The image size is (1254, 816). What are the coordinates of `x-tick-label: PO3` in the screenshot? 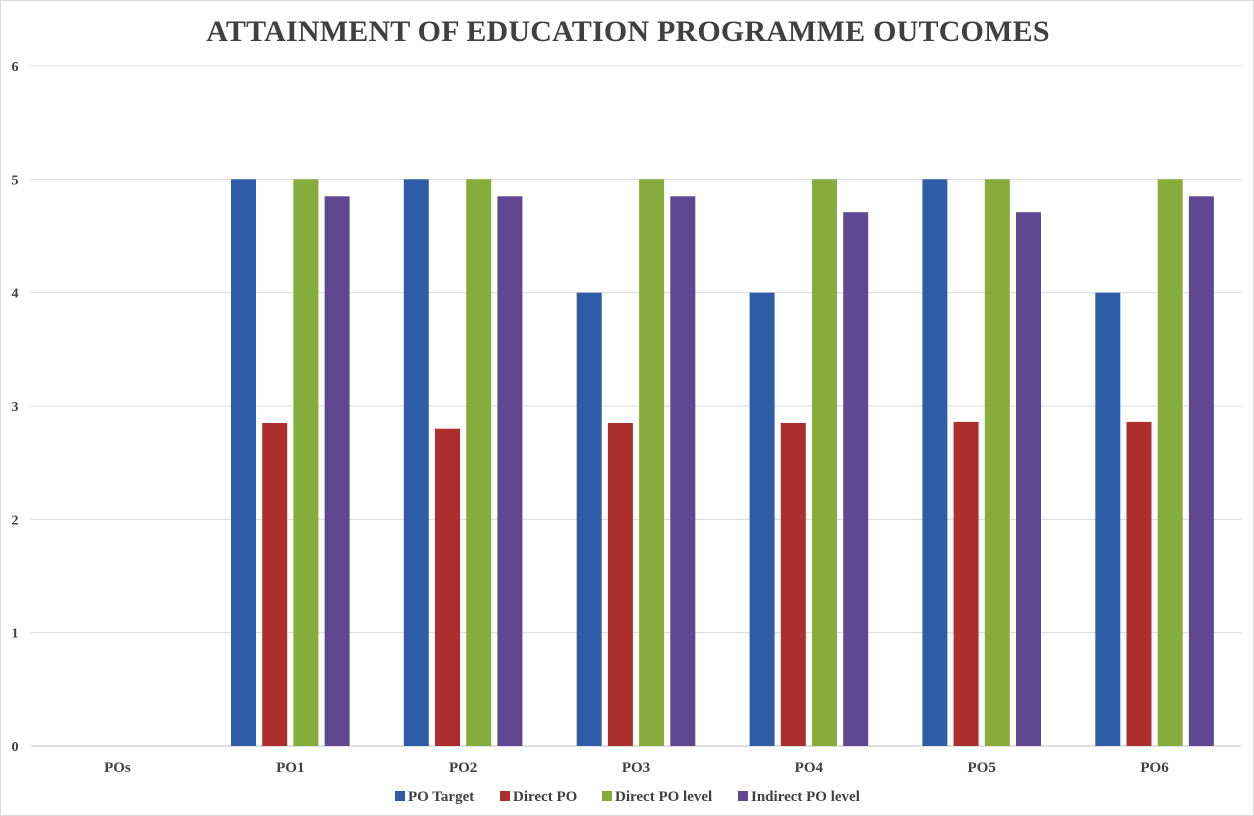 It's located at (636, 768).